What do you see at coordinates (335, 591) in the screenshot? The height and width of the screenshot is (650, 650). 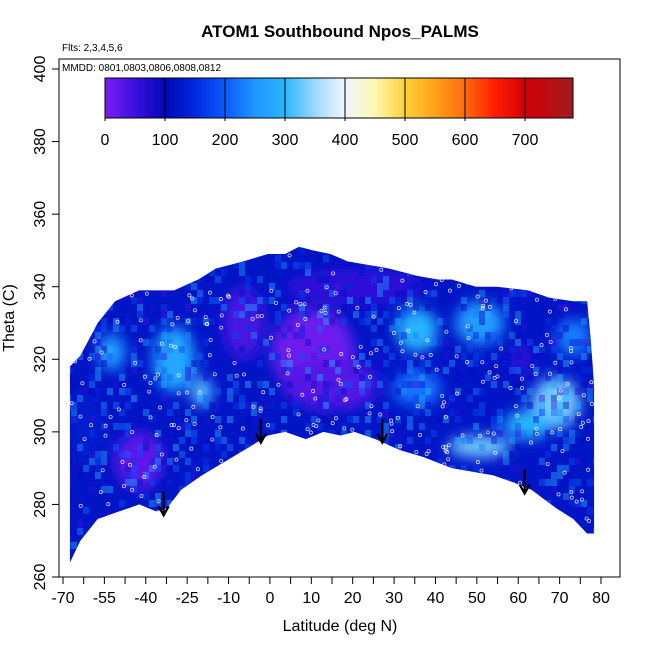 I see `x-axis: -70 -55 -40 -25 -10 0 10 20 30 40 50 60 70 80` at bounding box center [335, 591].